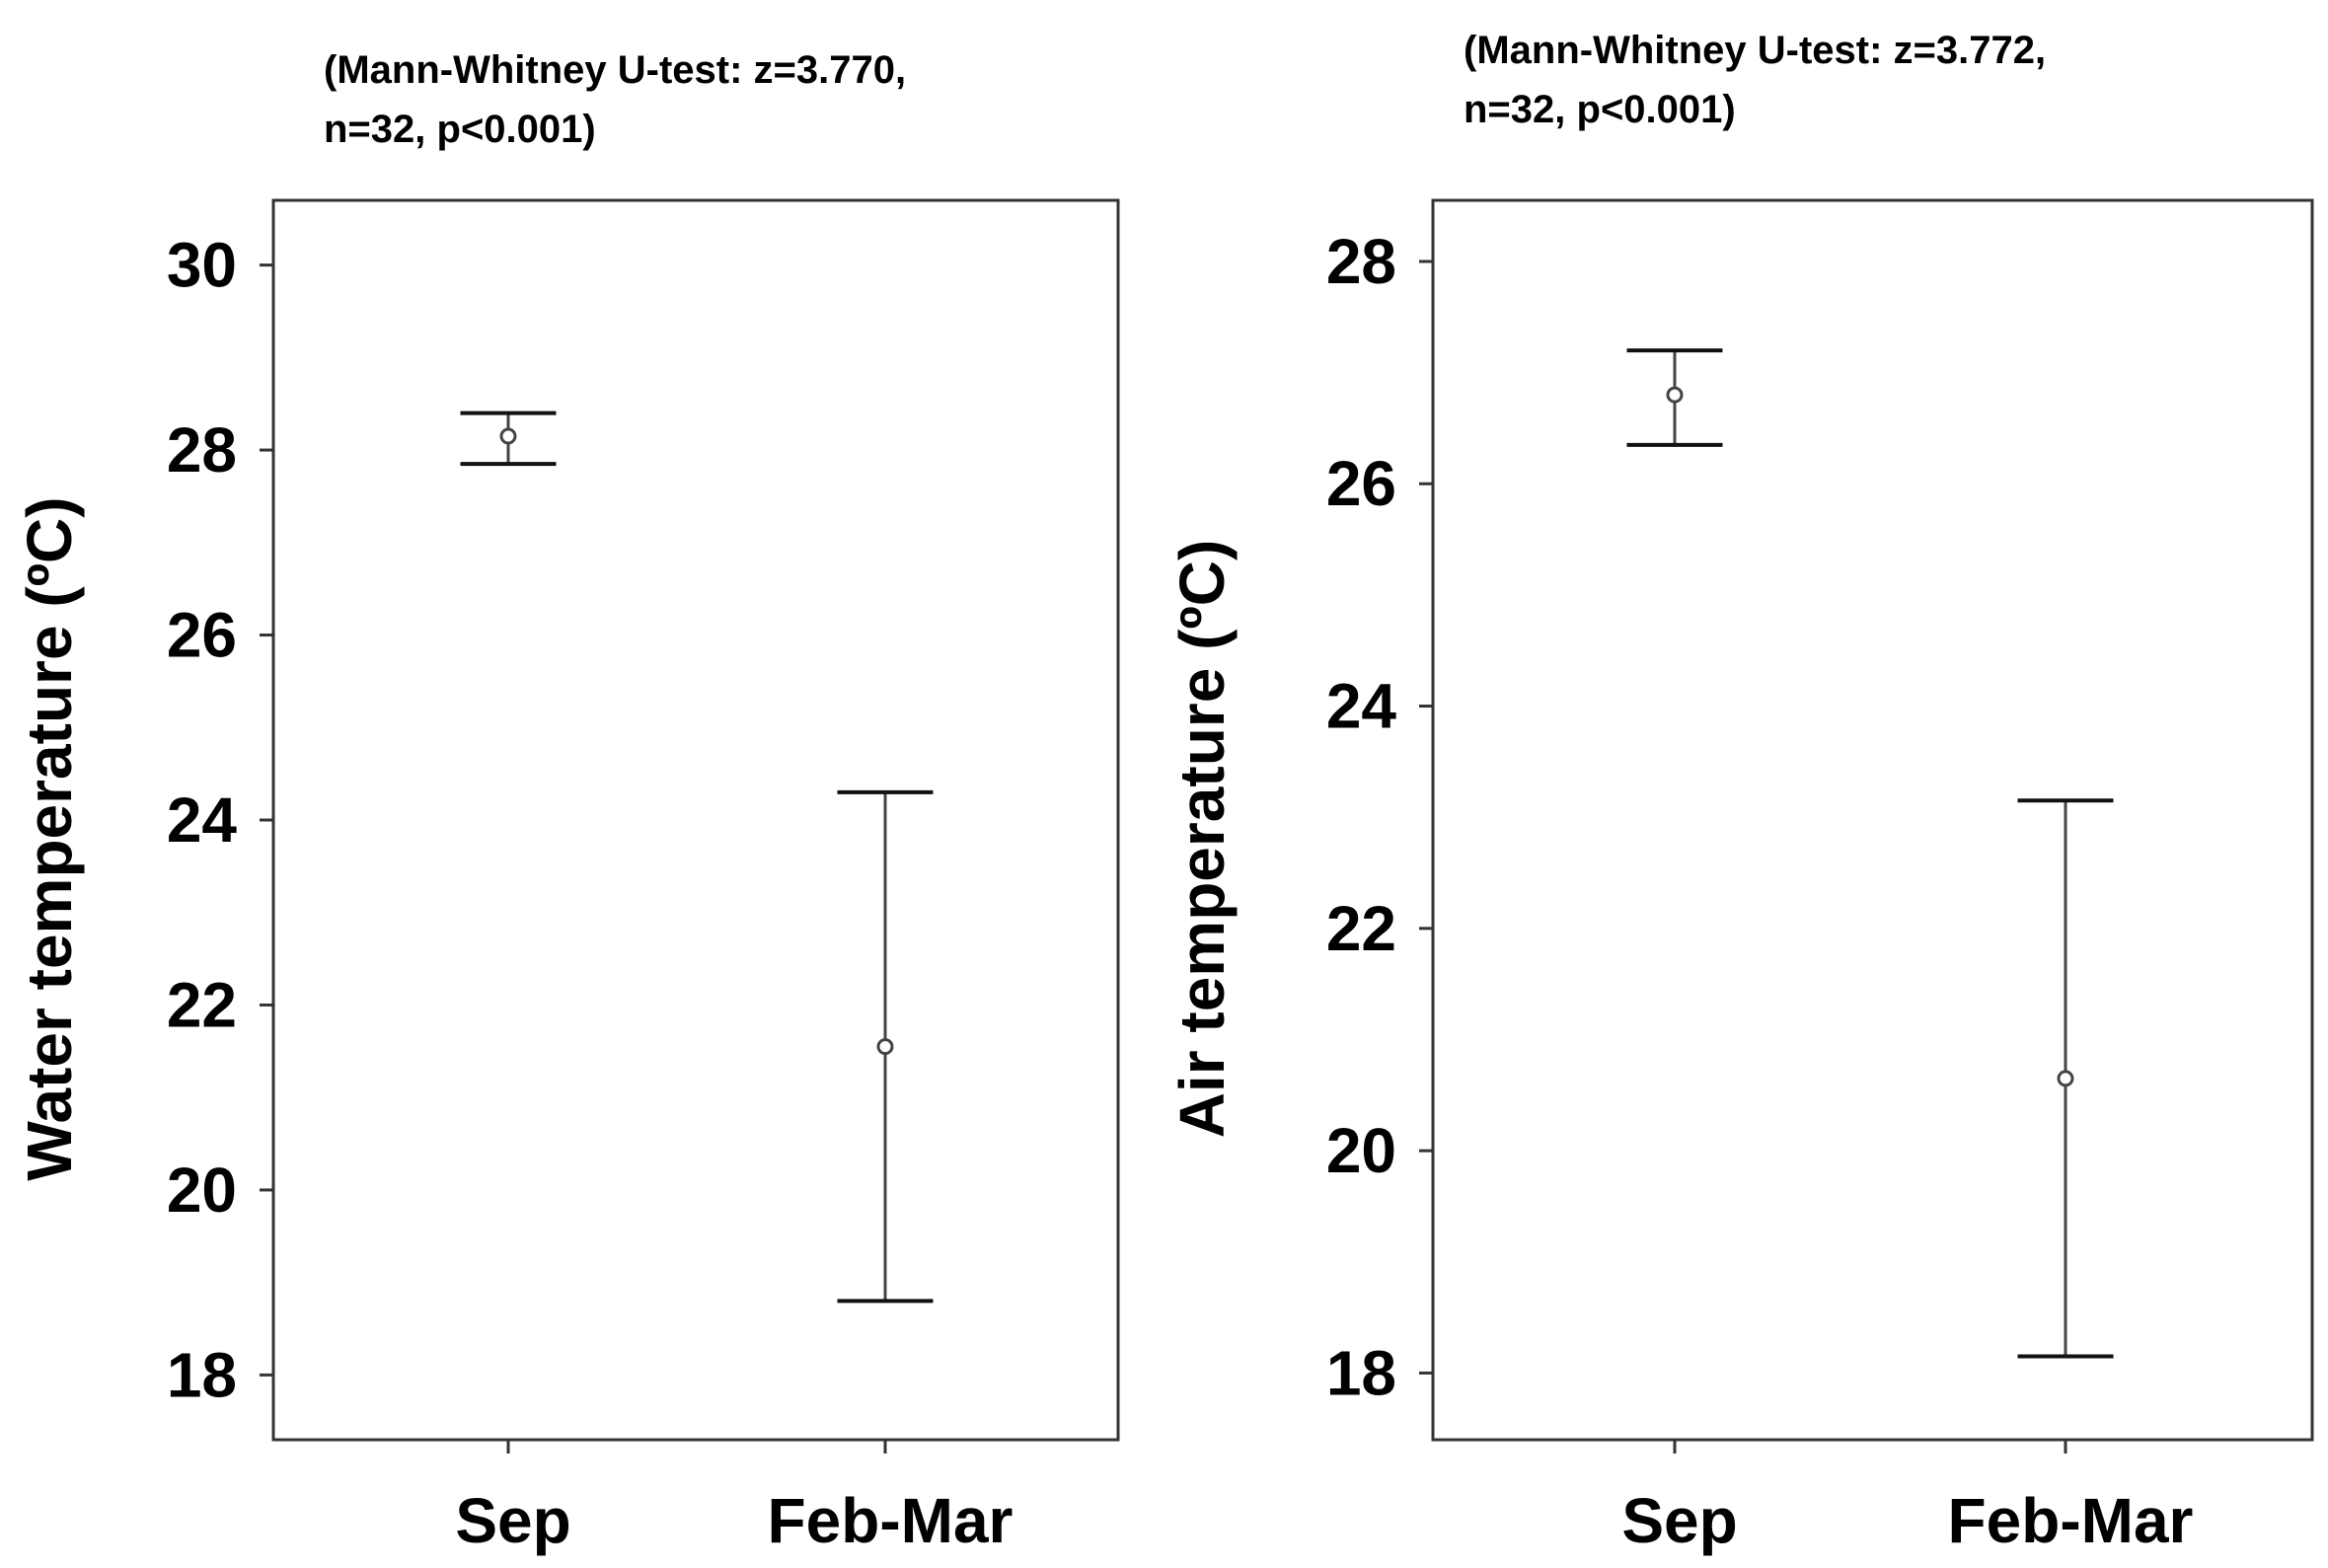  I want to click on y-tick-label: 30, so click(202, 266).